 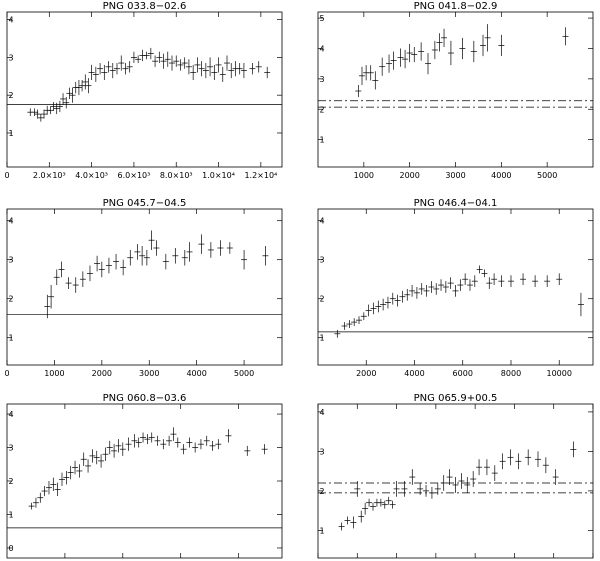 I want to click on x-tick-label: 10000, so click(x=559, y=373).